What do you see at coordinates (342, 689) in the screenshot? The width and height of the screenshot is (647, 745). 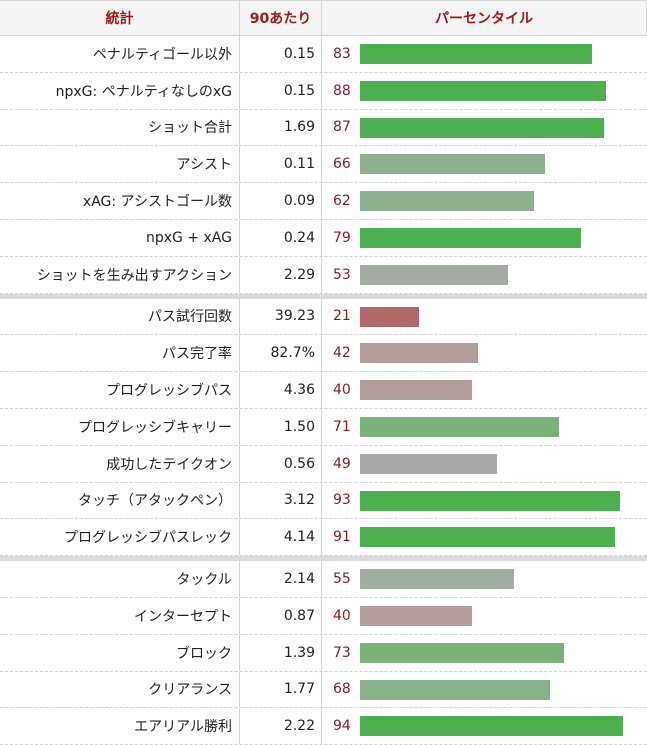 I see `percentile-value: 68` at bounding box center [342, 689].